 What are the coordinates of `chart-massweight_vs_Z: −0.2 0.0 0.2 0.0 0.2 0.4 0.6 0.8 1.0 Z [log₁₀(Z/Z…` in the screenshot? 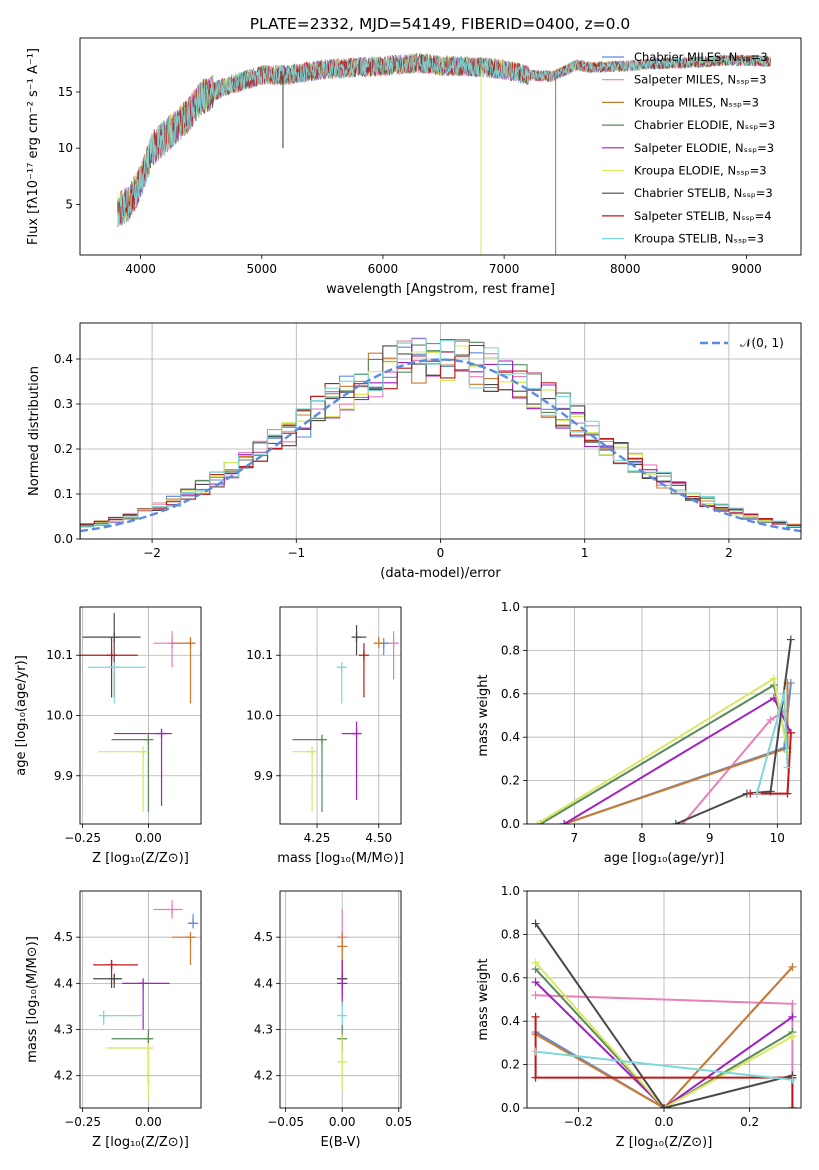 It's located at (639, 1017).